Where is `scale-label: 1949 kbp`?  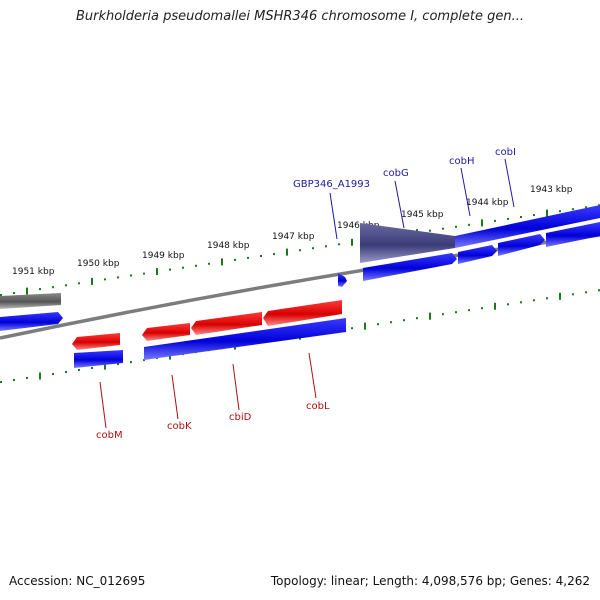 scale-label: 1949 kbp is located at coordinates (163, 256).